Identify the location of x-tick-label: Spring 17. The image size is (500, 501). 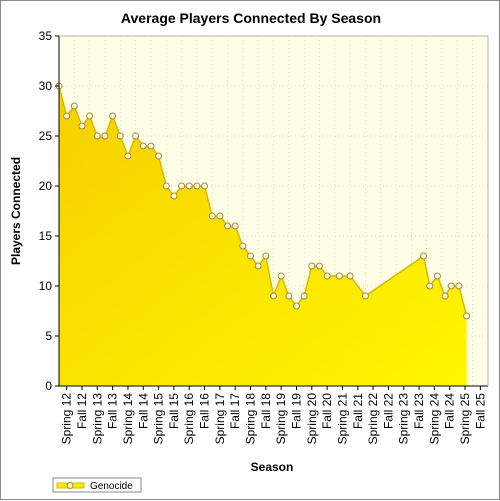
(220, 419).